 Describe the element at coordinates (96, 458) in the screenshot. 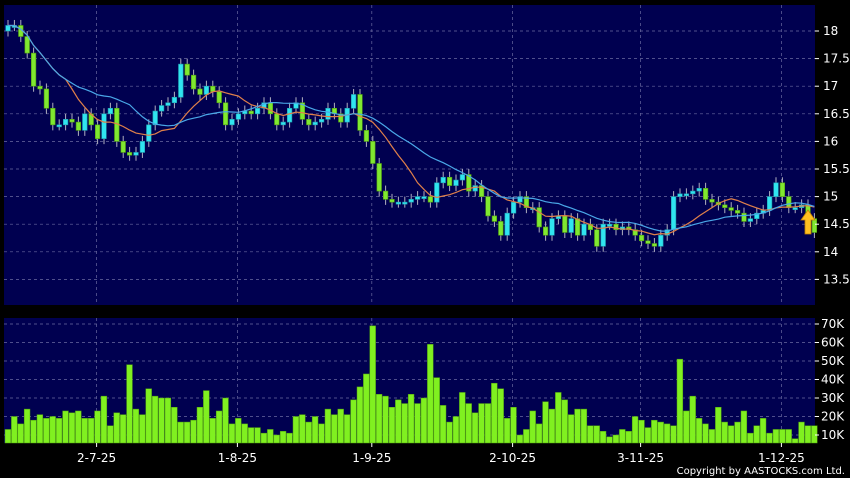

I see `date-tick-label: 2-7-25` at that location.